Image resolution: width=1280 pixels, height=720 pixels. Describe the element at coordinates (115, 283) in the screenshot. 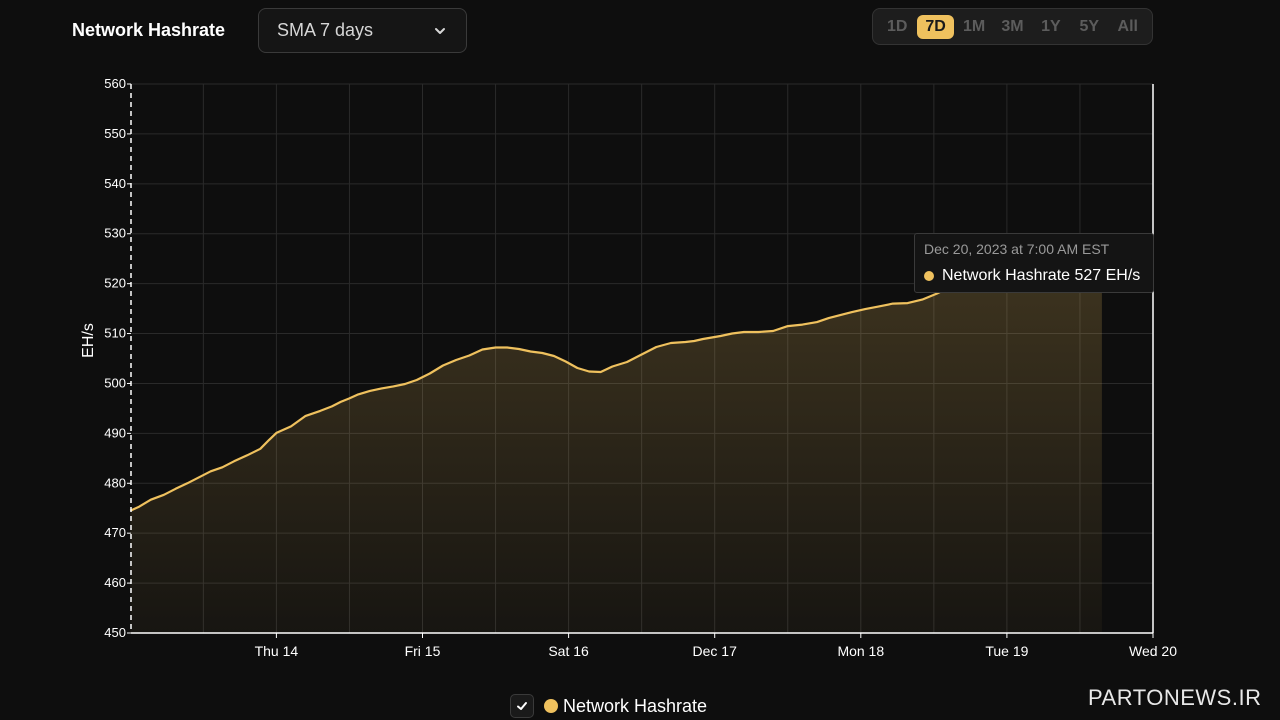

I see `y-tick-label: 520` at that location.